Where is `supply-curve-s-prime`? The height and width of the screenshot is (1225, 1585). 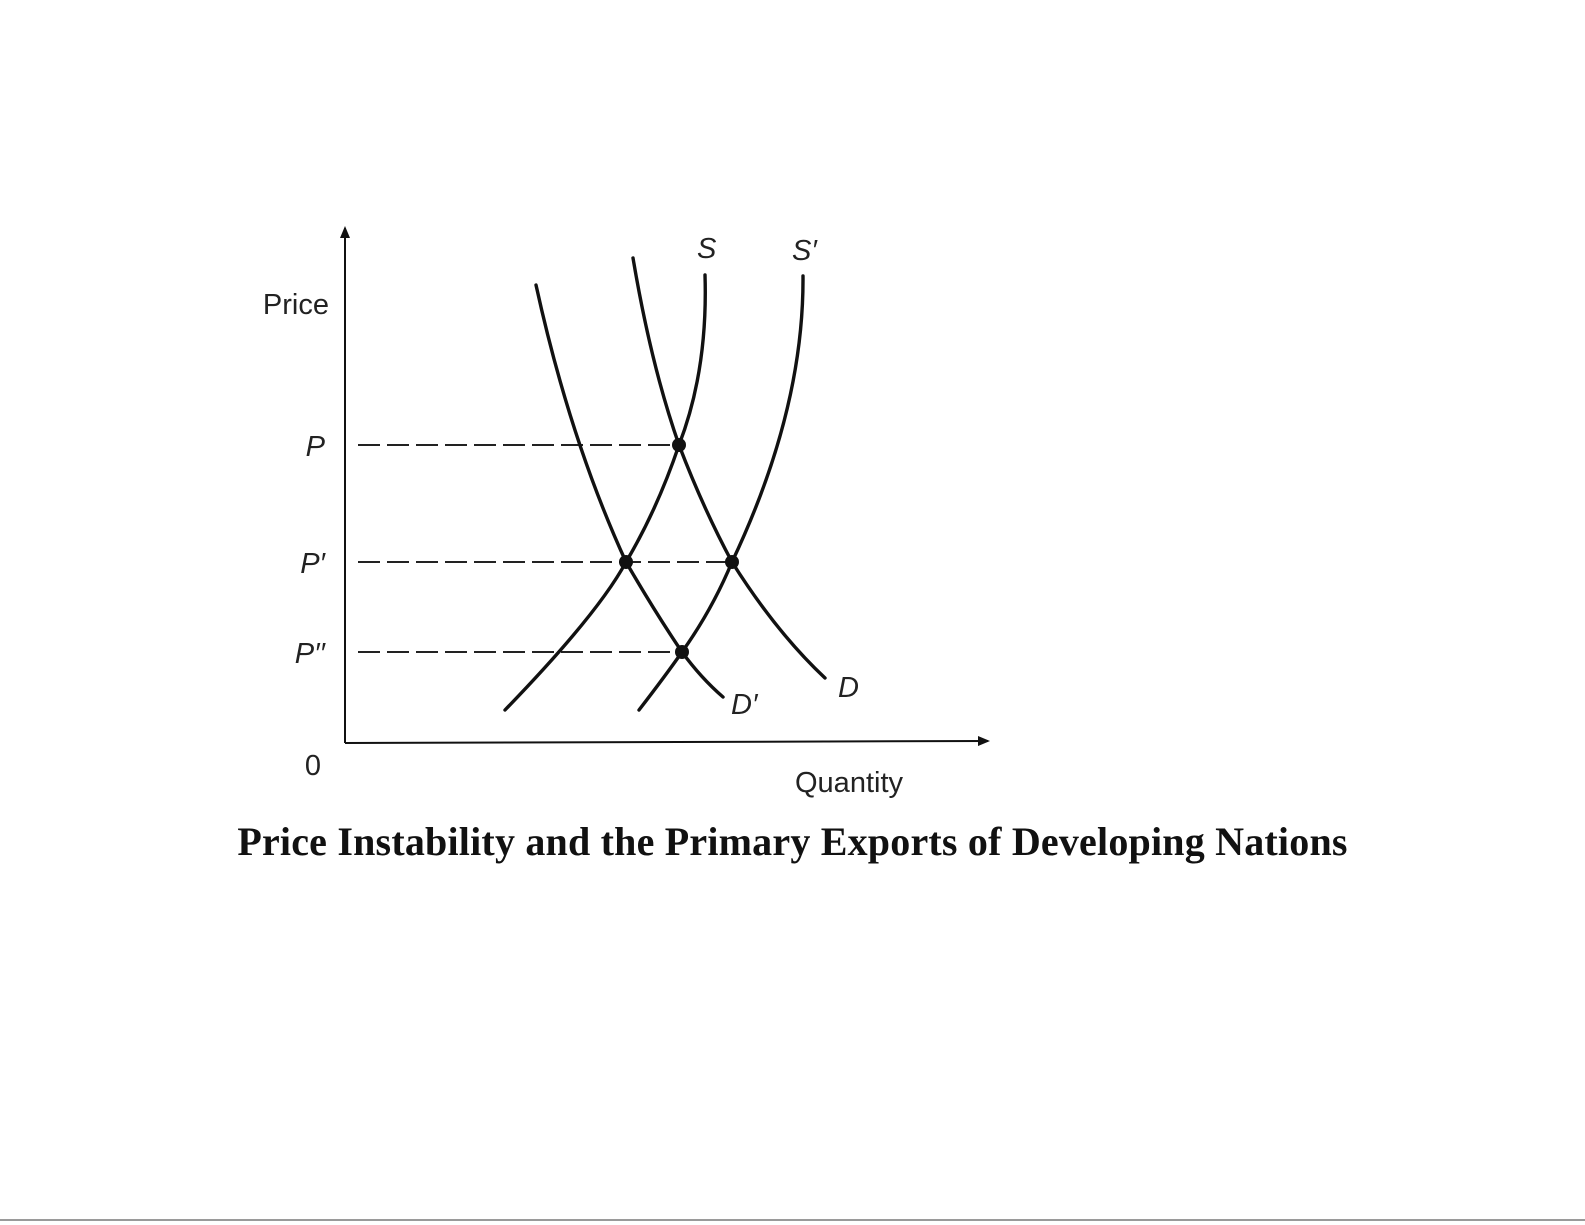
supply-curve-s-prime is located at coordinates (721, 493).